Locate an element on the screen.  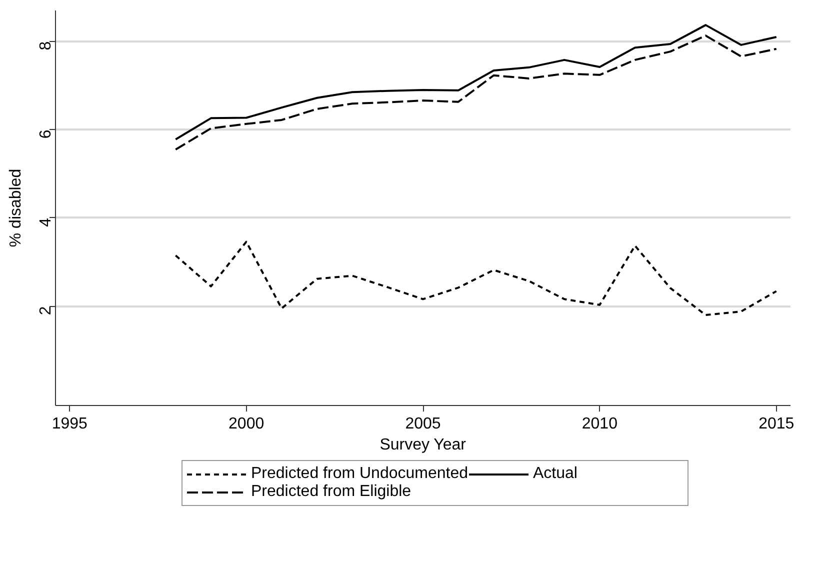
y-tick-label: 8 is located at coordinates (46, 45).